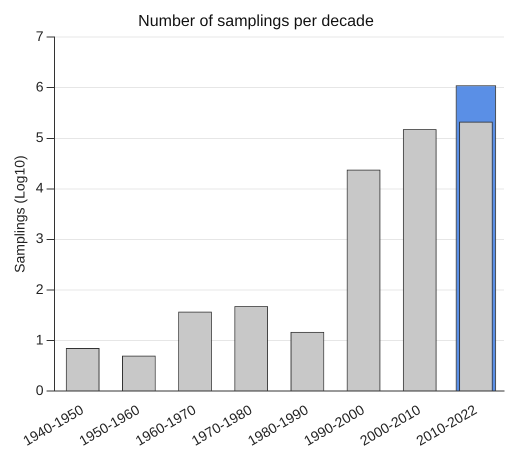 The height and width of the screenshot is (461, 532). Describe the element at coordinates (40, 390) in the screenshot. I see `y-tick-label: 0` at that location.